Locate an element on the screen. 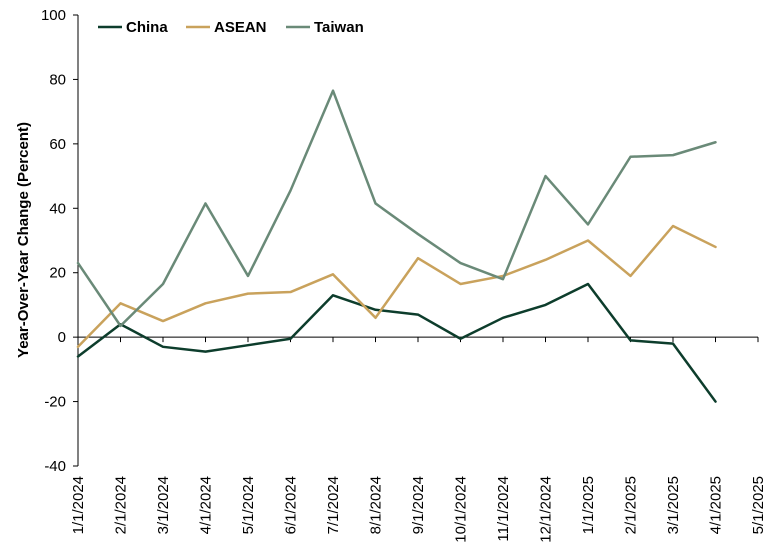 This screenshot has width=770, height=558. y-tick-label: 80 is located at coordinates (57, 79).